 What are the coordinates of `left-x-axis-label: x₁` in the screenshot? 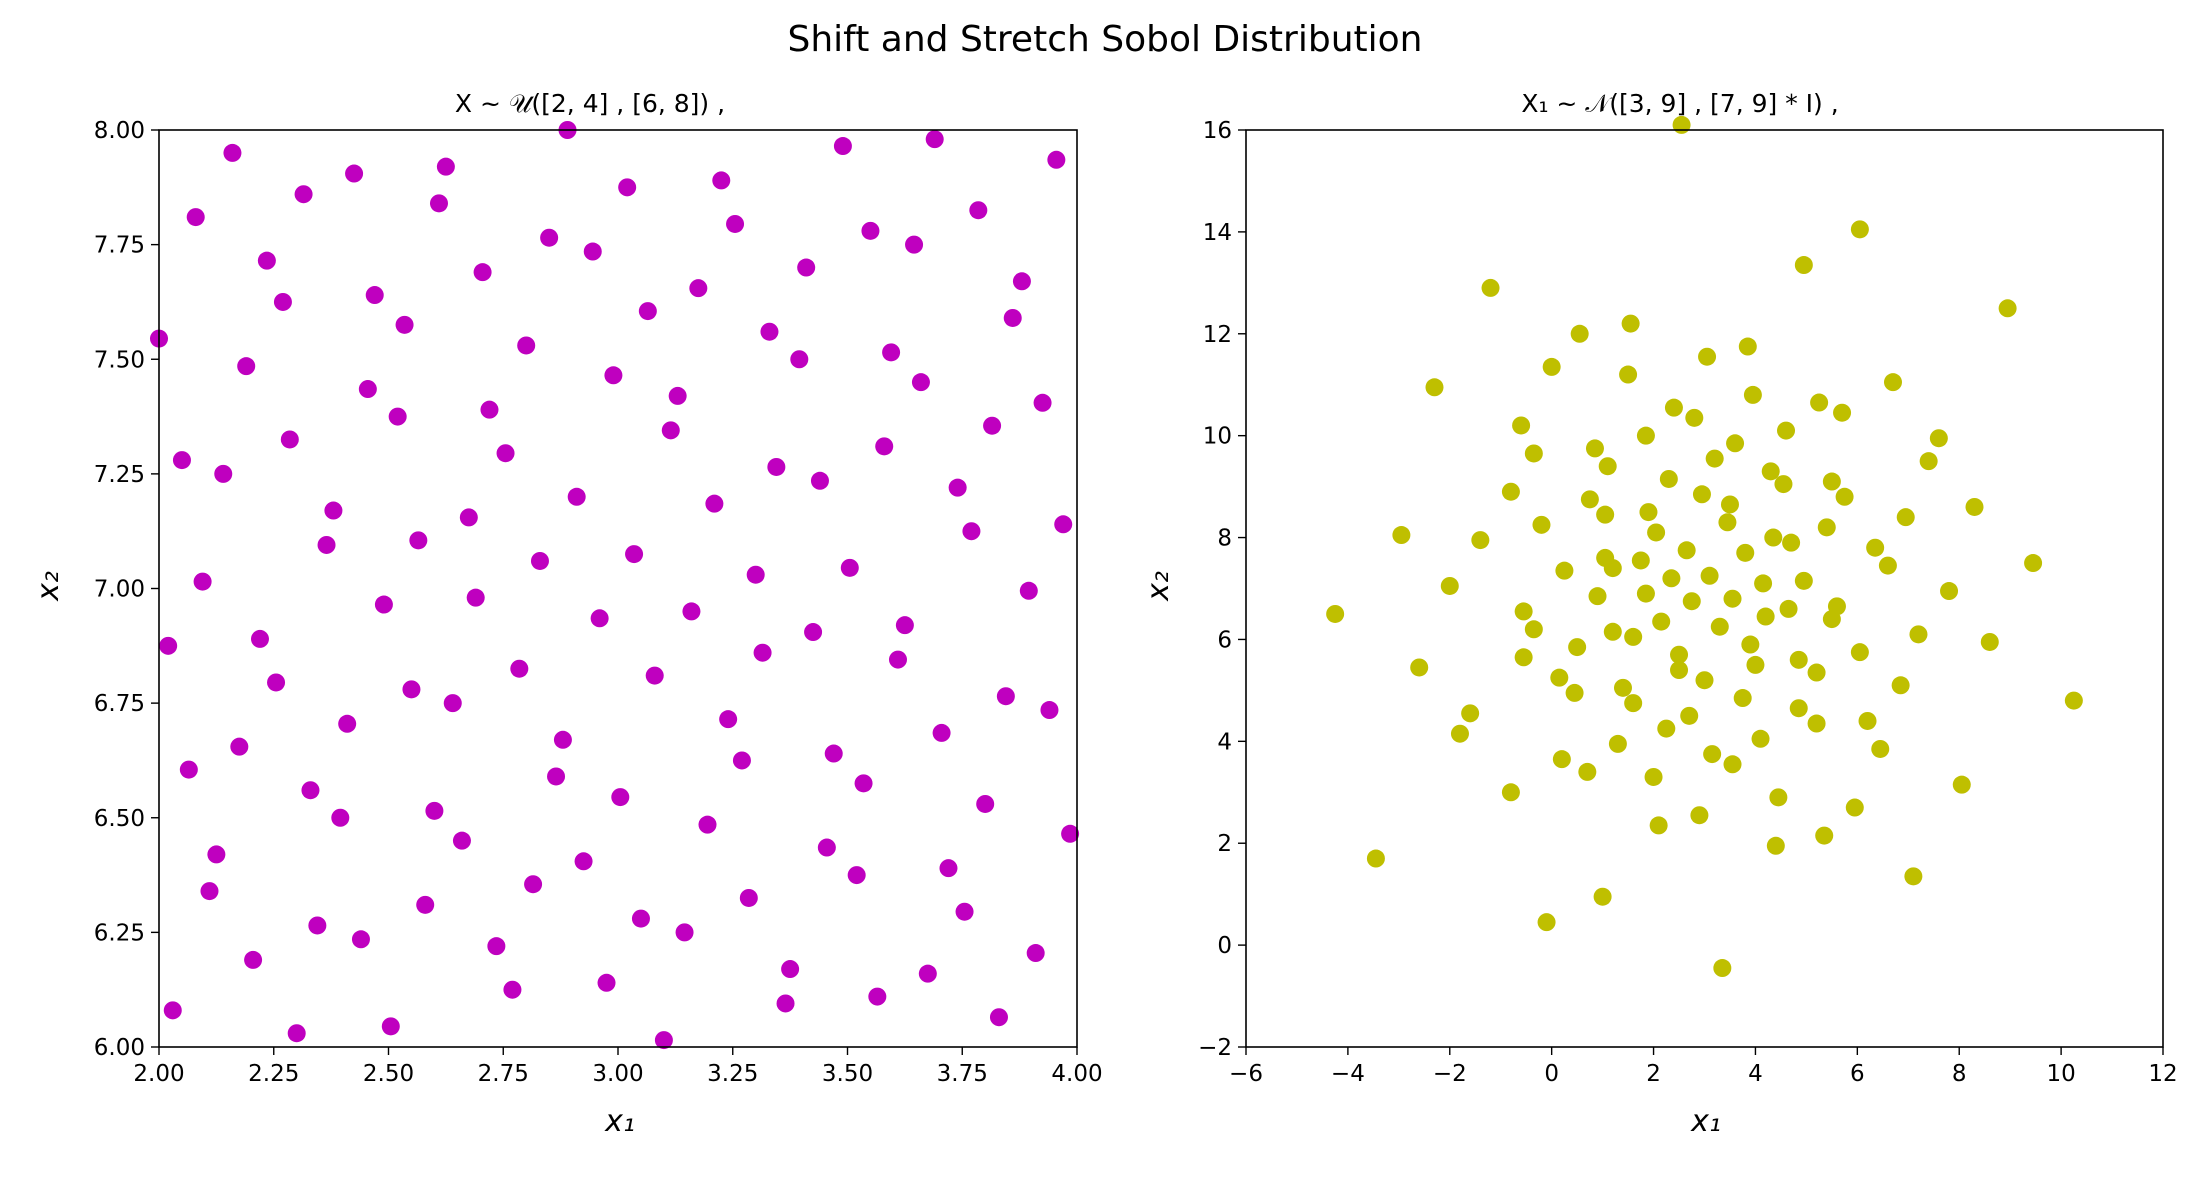 It's located at (619, 1121).